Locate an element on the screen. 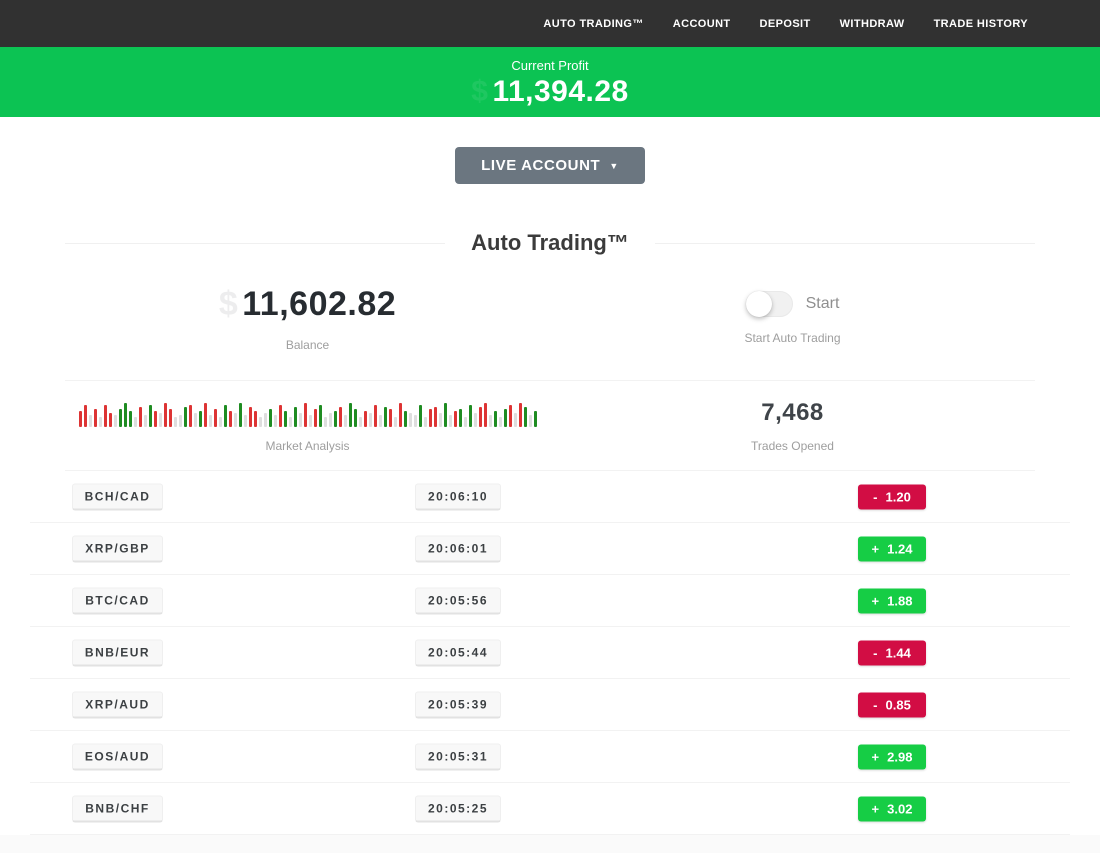 The image size is (1100, 853). account-selector-button: LIVE ACCOUNT ▼ is located at coordinates (550, 165).